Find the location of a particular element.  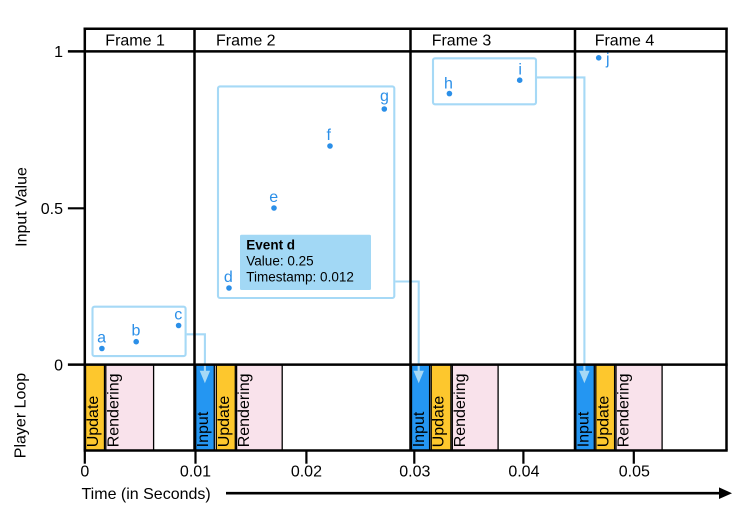

svg-text: j is located at coordinates (607, 59).